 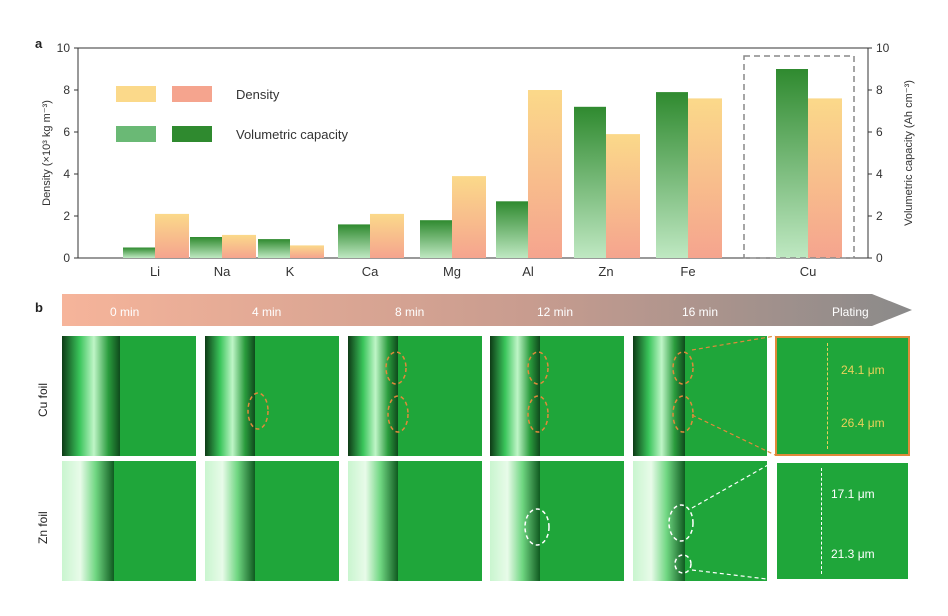 I want to click on cu-zoom-measure-1: 24.1 μm, so click(x=863, y=370).